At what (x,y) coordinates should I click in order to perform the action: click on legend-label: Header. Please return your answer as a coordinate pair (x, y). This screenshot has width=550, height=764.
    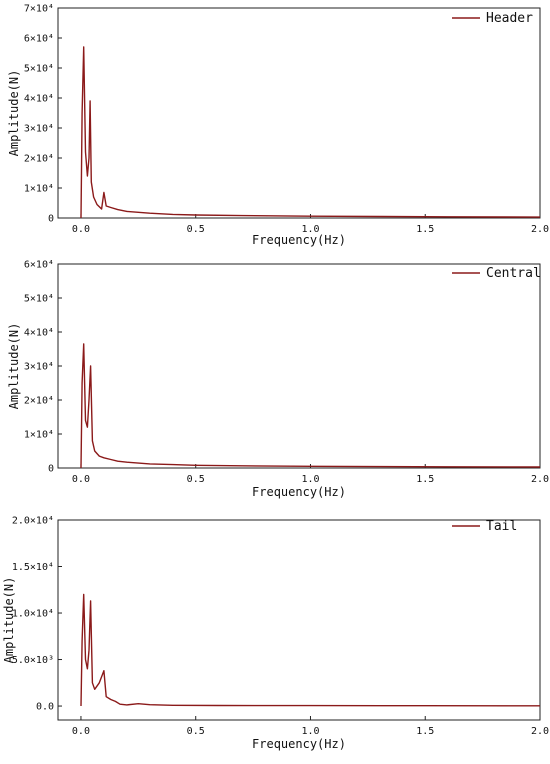
    Looking at the image, I should click on (509, 18).